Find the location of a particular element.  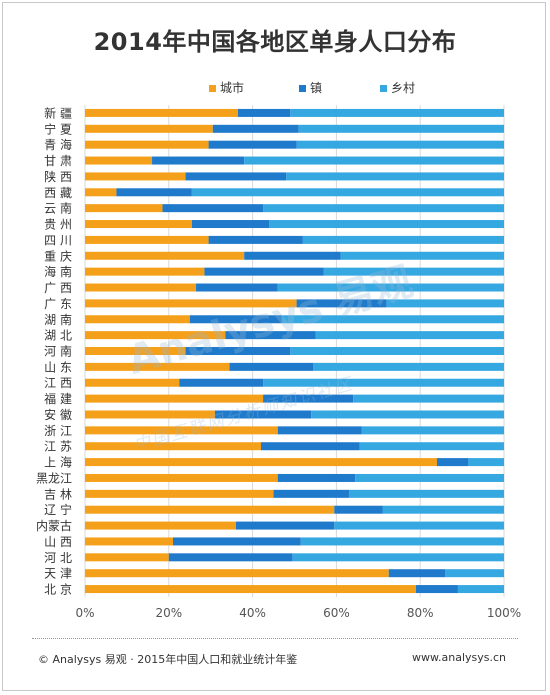

legend-swatch is located at coordinates (383, 88).